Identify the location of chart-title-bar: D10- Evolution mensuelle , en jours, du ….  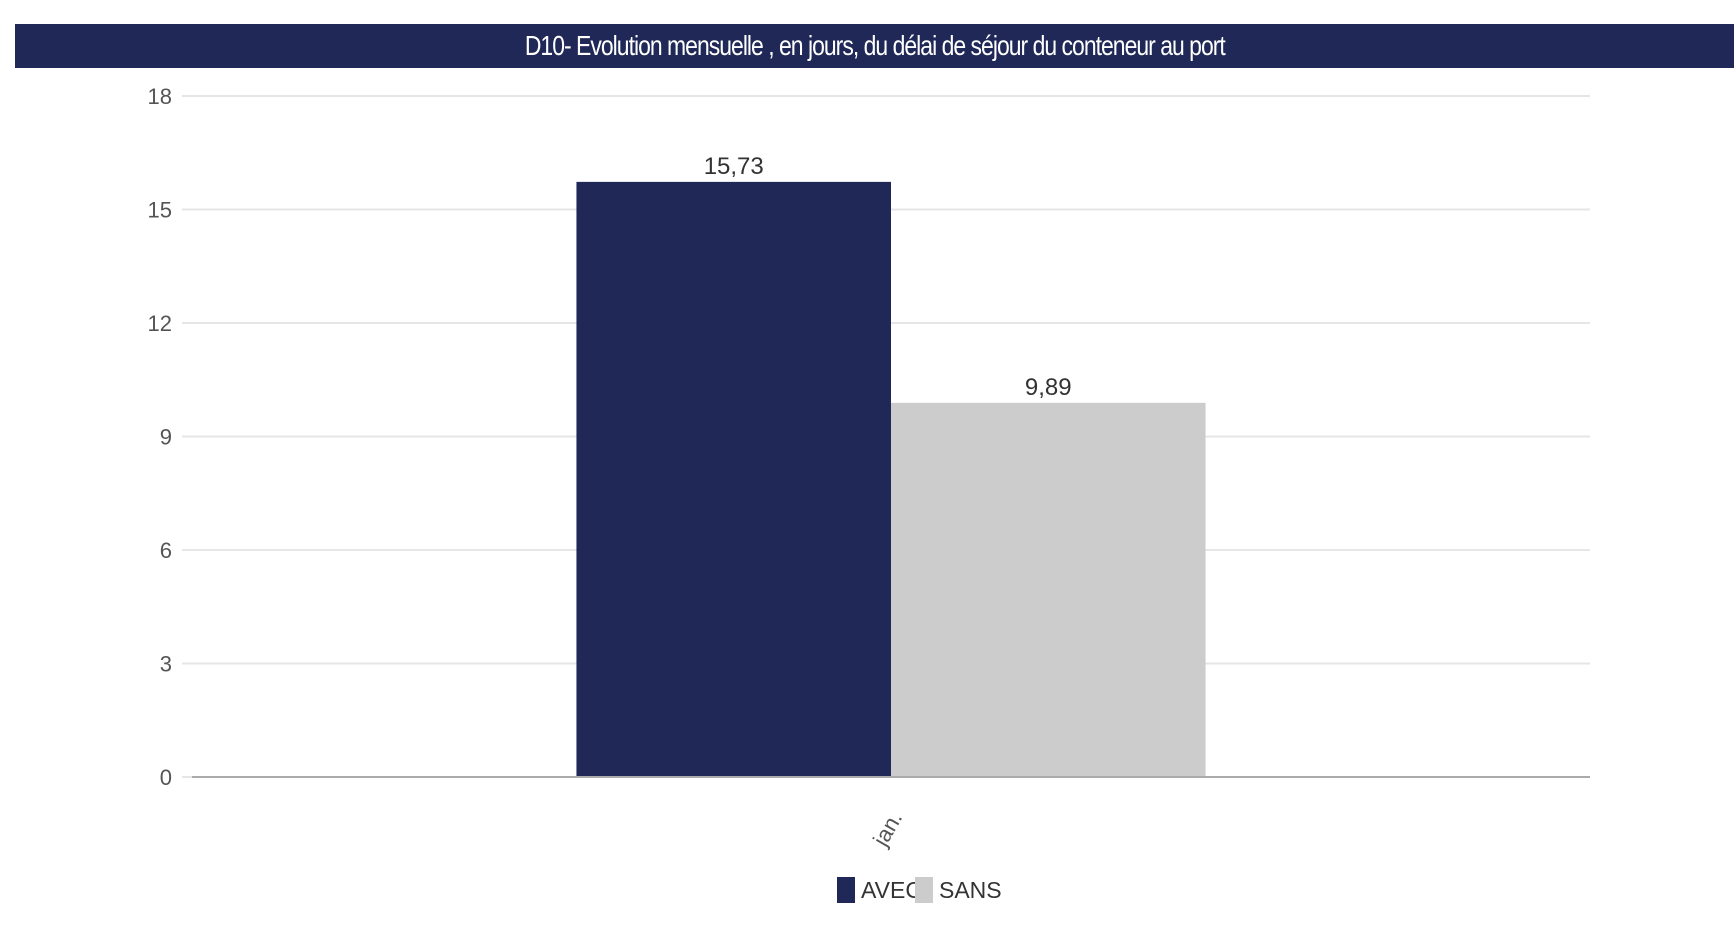
(874, 46).